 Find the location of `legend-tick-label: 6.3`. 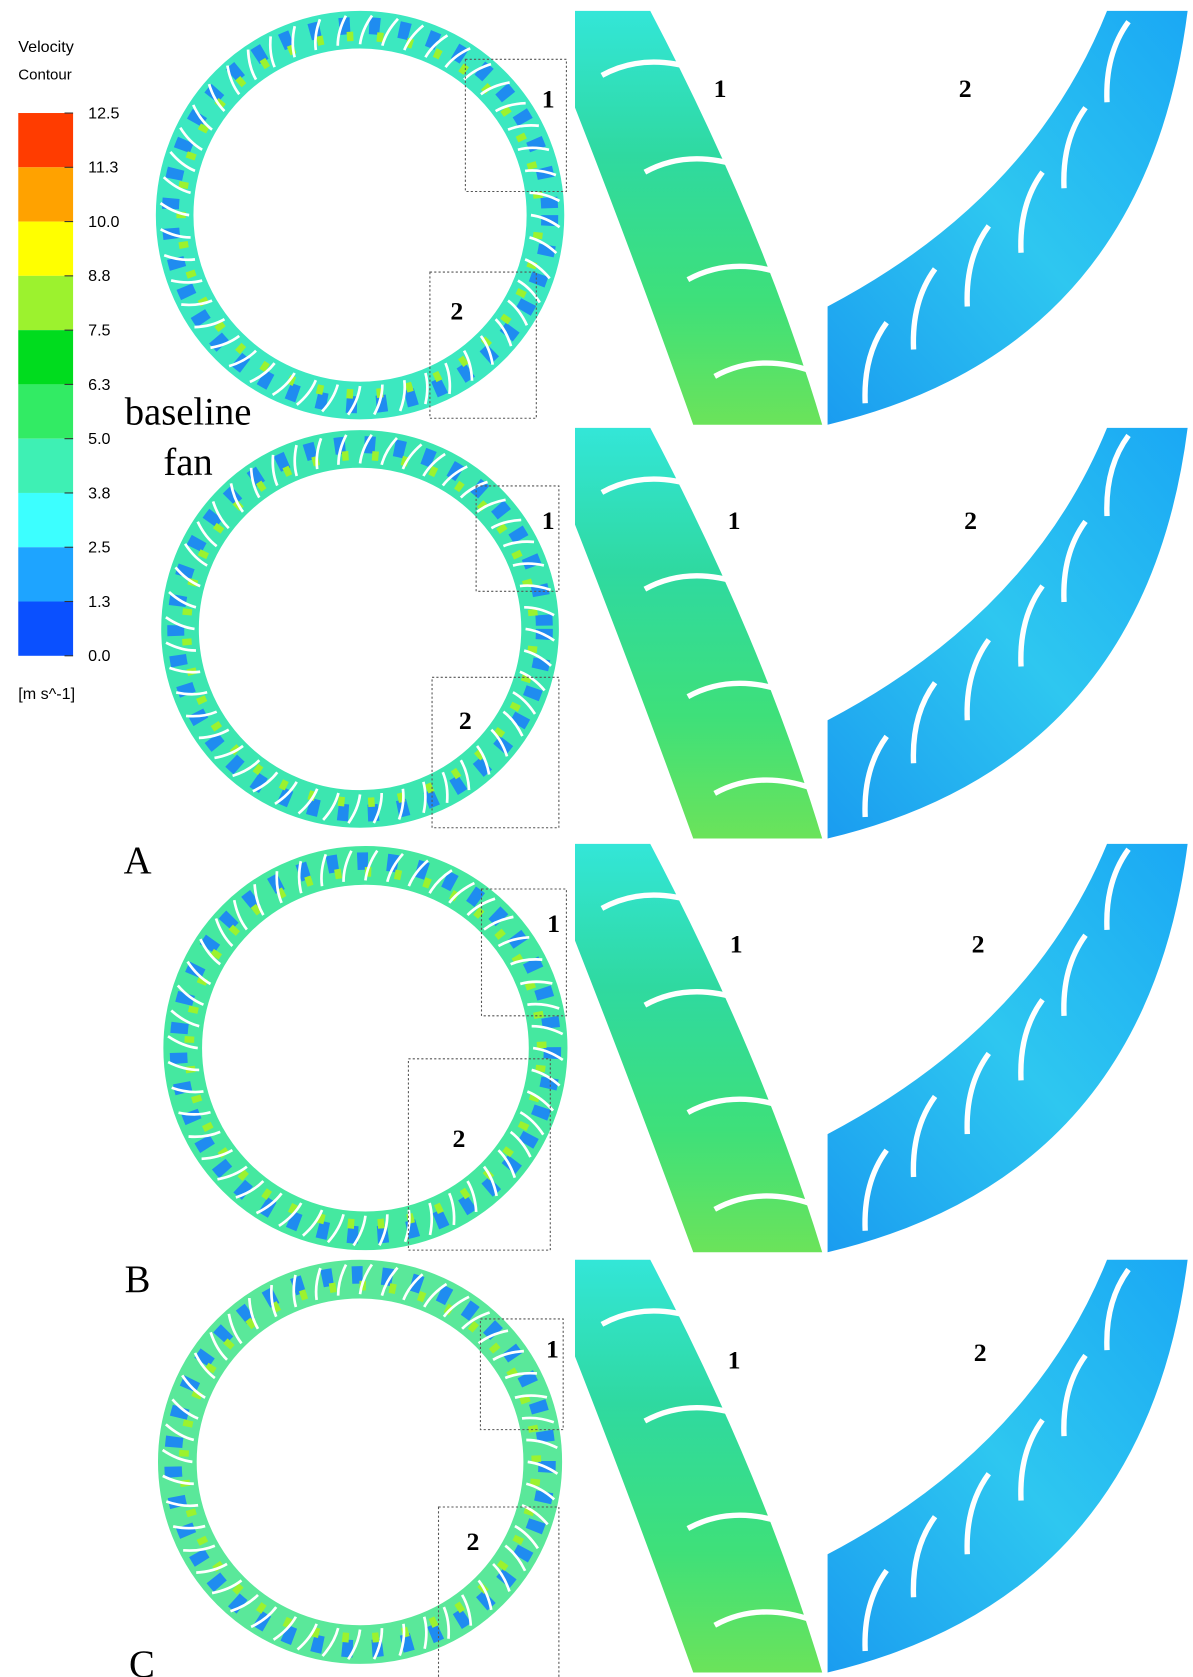

legend-tick-label: 6.3 is located at coordinates (99, 385).